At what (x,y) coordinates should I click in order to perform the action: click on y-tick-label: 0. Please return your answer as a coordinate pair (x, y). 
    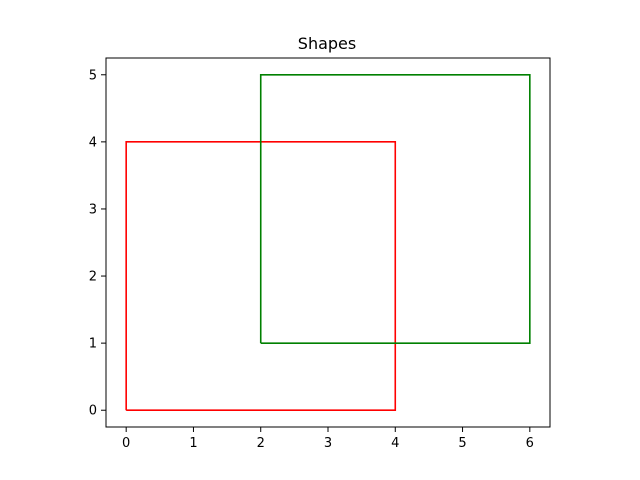
    Looking at the image, I should click on (93, 411).